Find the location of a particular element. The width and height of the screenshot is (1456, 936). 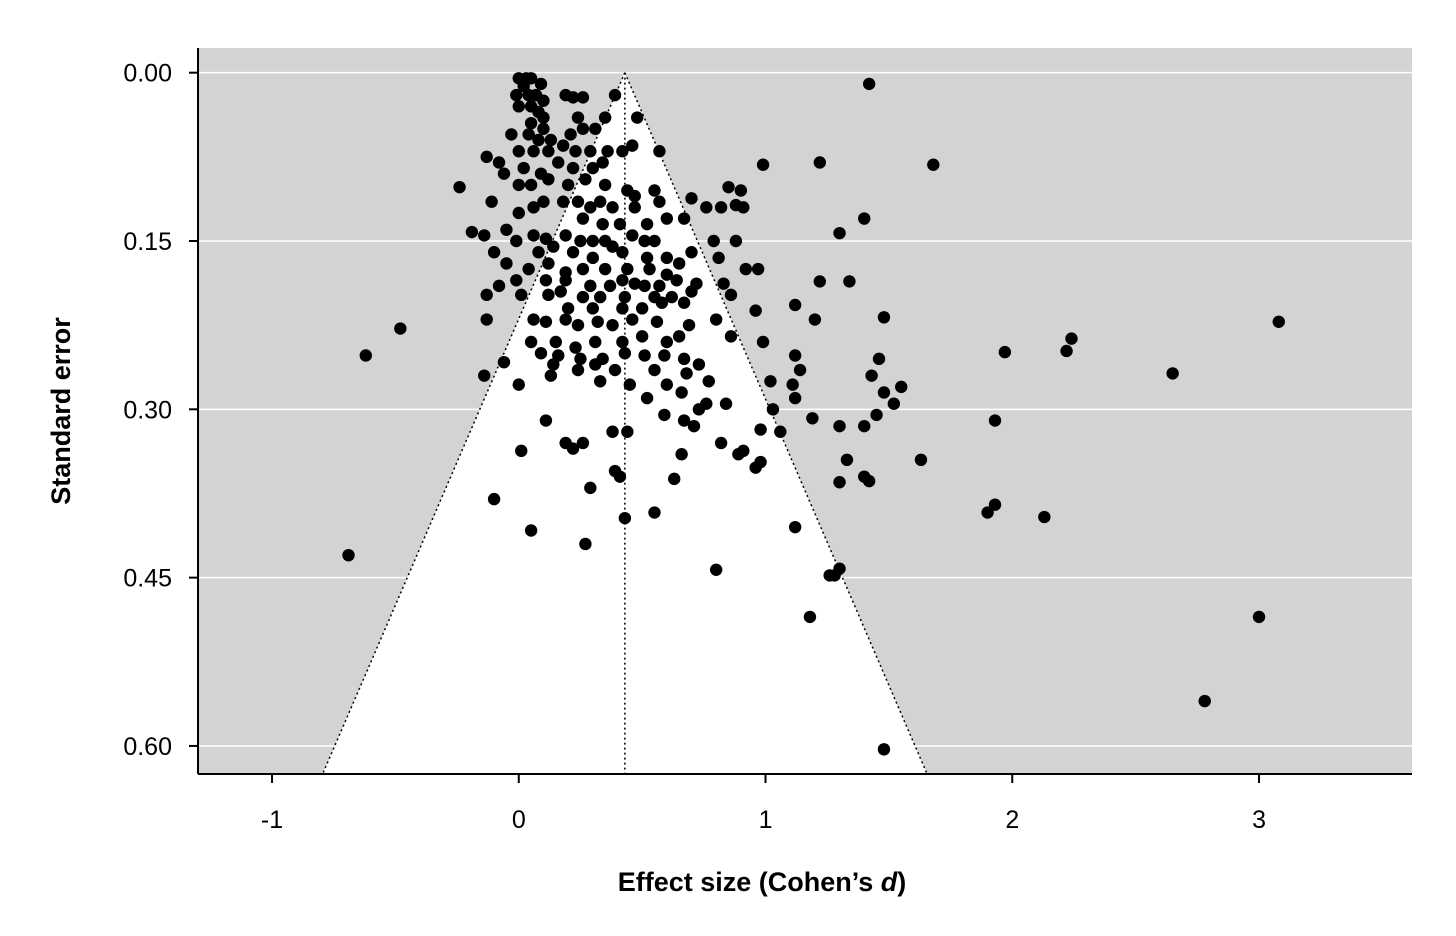

x-tick-label: 0 is located at coordinates (519, 820).